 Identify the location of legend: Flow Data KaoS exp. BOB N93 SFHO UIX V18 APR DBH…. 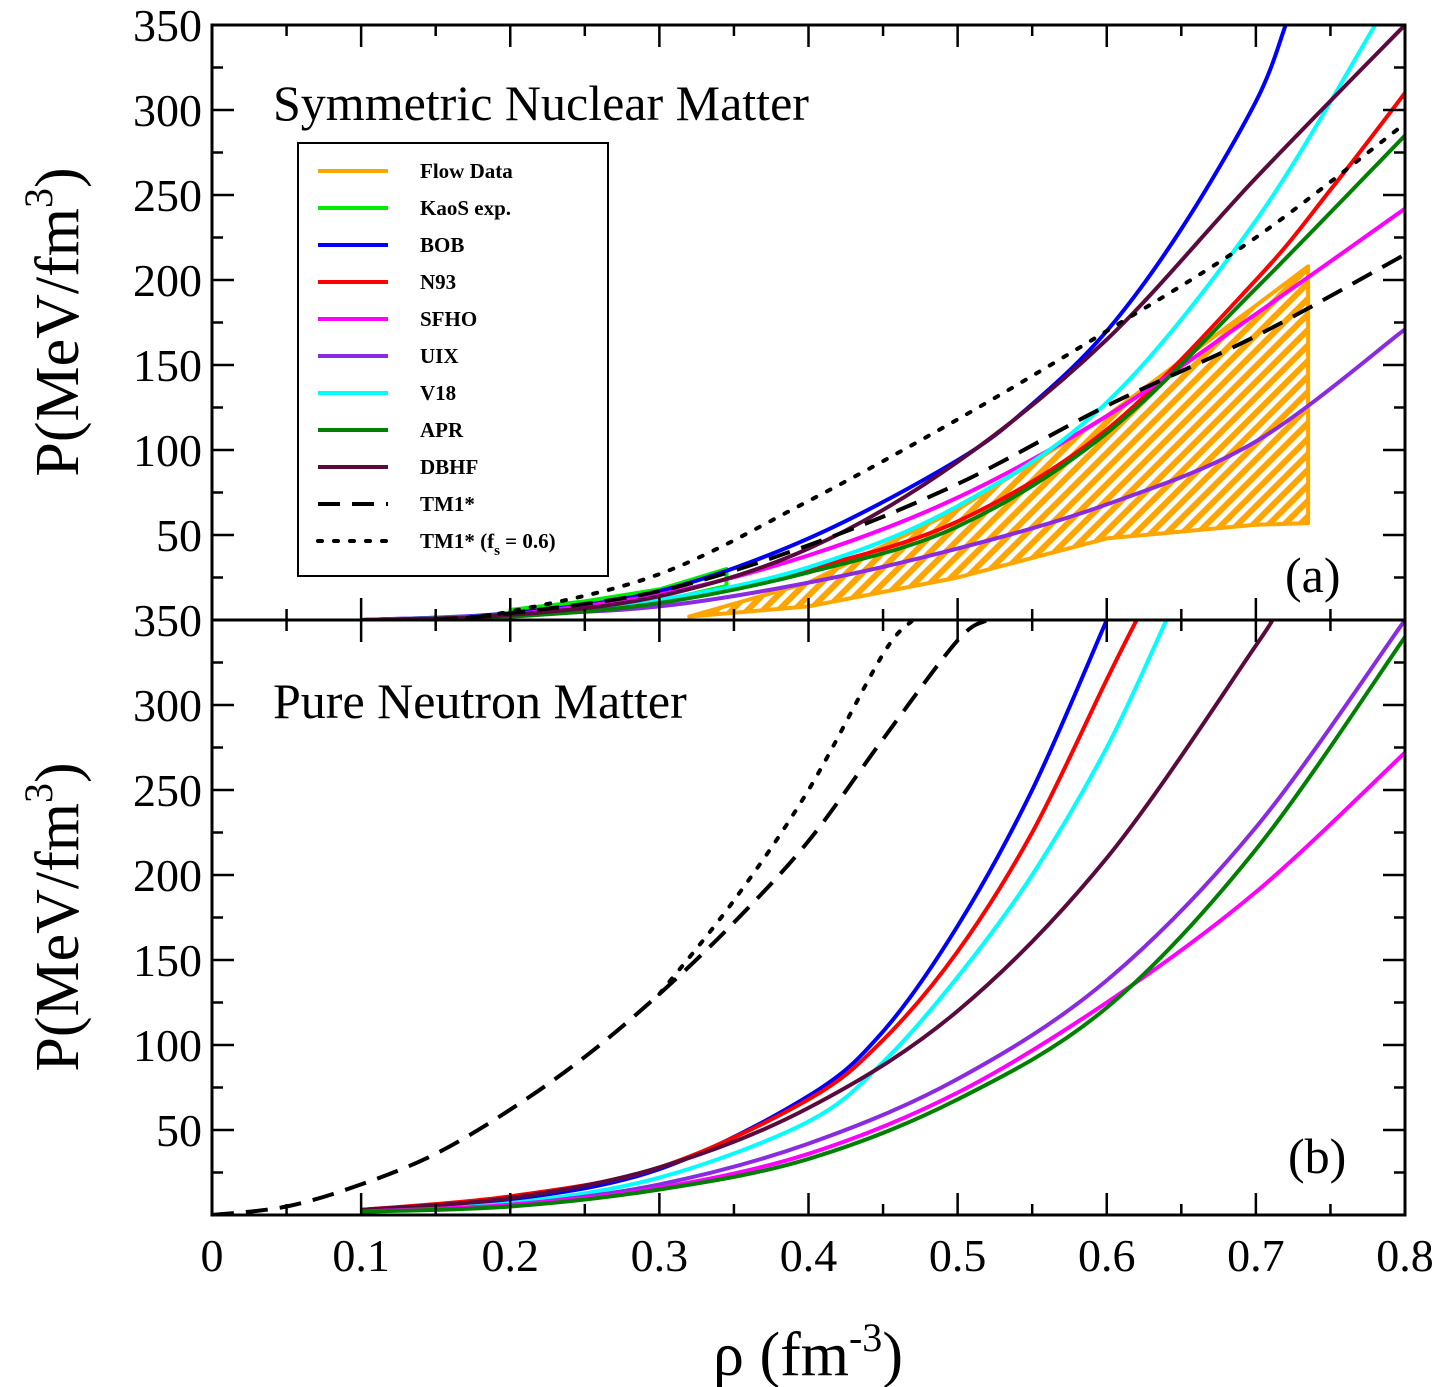
(453, 359).